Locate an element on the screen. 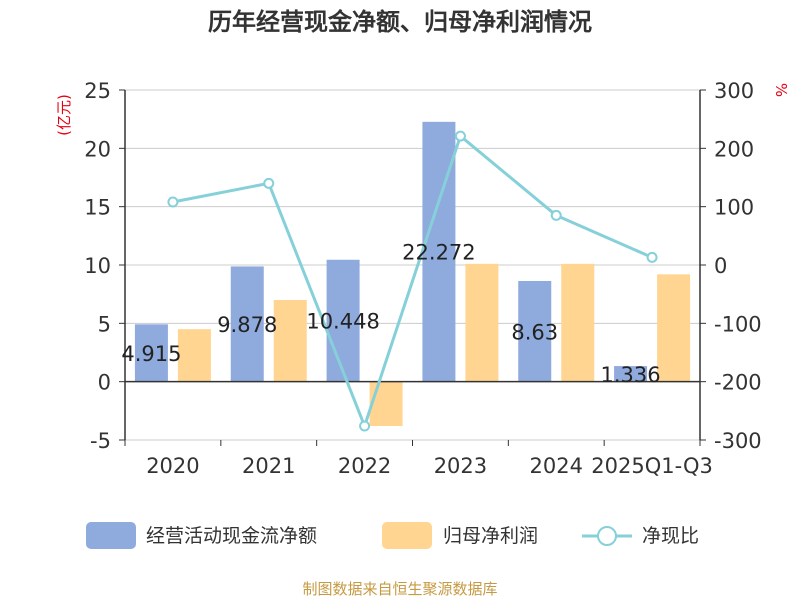  cashflow-data-label: 1.336 is located at coordinates (631, 375).